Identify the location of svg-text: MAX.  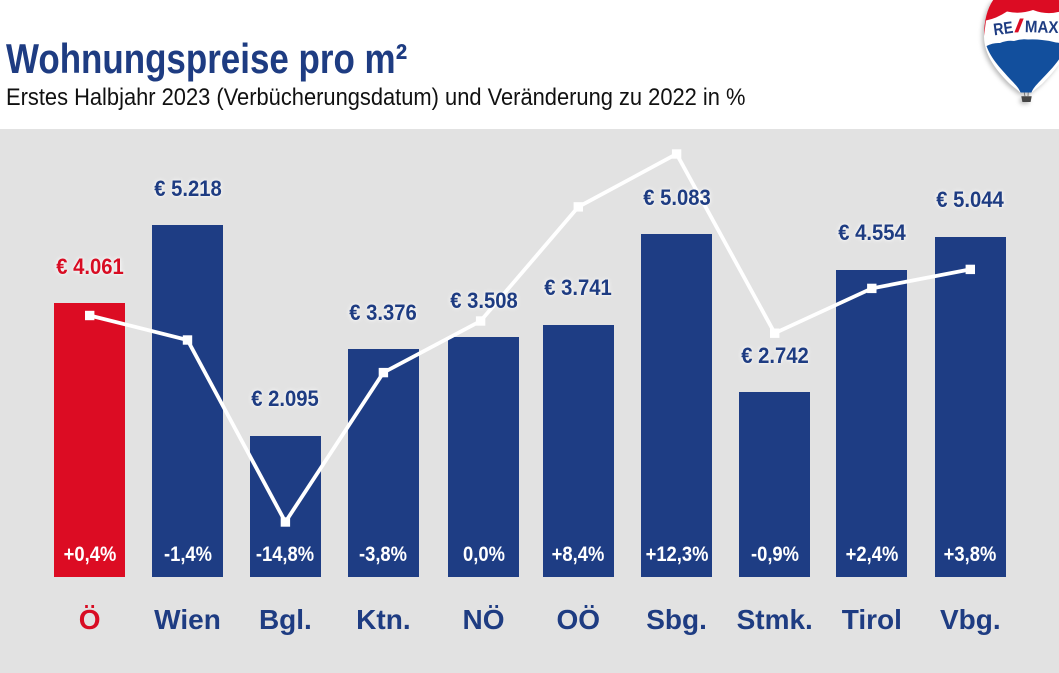
(1042, 27).